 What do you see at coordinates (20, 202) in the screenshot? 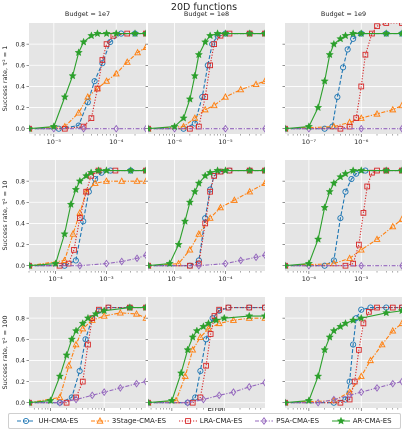
I see `y-tick-label: 0.6` at bounding box center [20, 202].